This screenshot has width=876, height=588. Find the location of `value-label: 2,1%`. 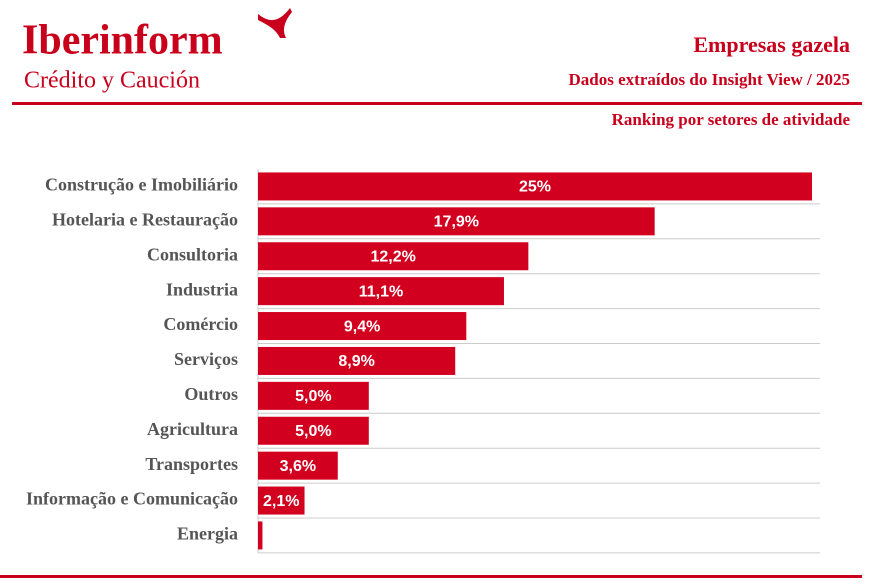

value-label: 2,1% is located at coordinates (281, 501).